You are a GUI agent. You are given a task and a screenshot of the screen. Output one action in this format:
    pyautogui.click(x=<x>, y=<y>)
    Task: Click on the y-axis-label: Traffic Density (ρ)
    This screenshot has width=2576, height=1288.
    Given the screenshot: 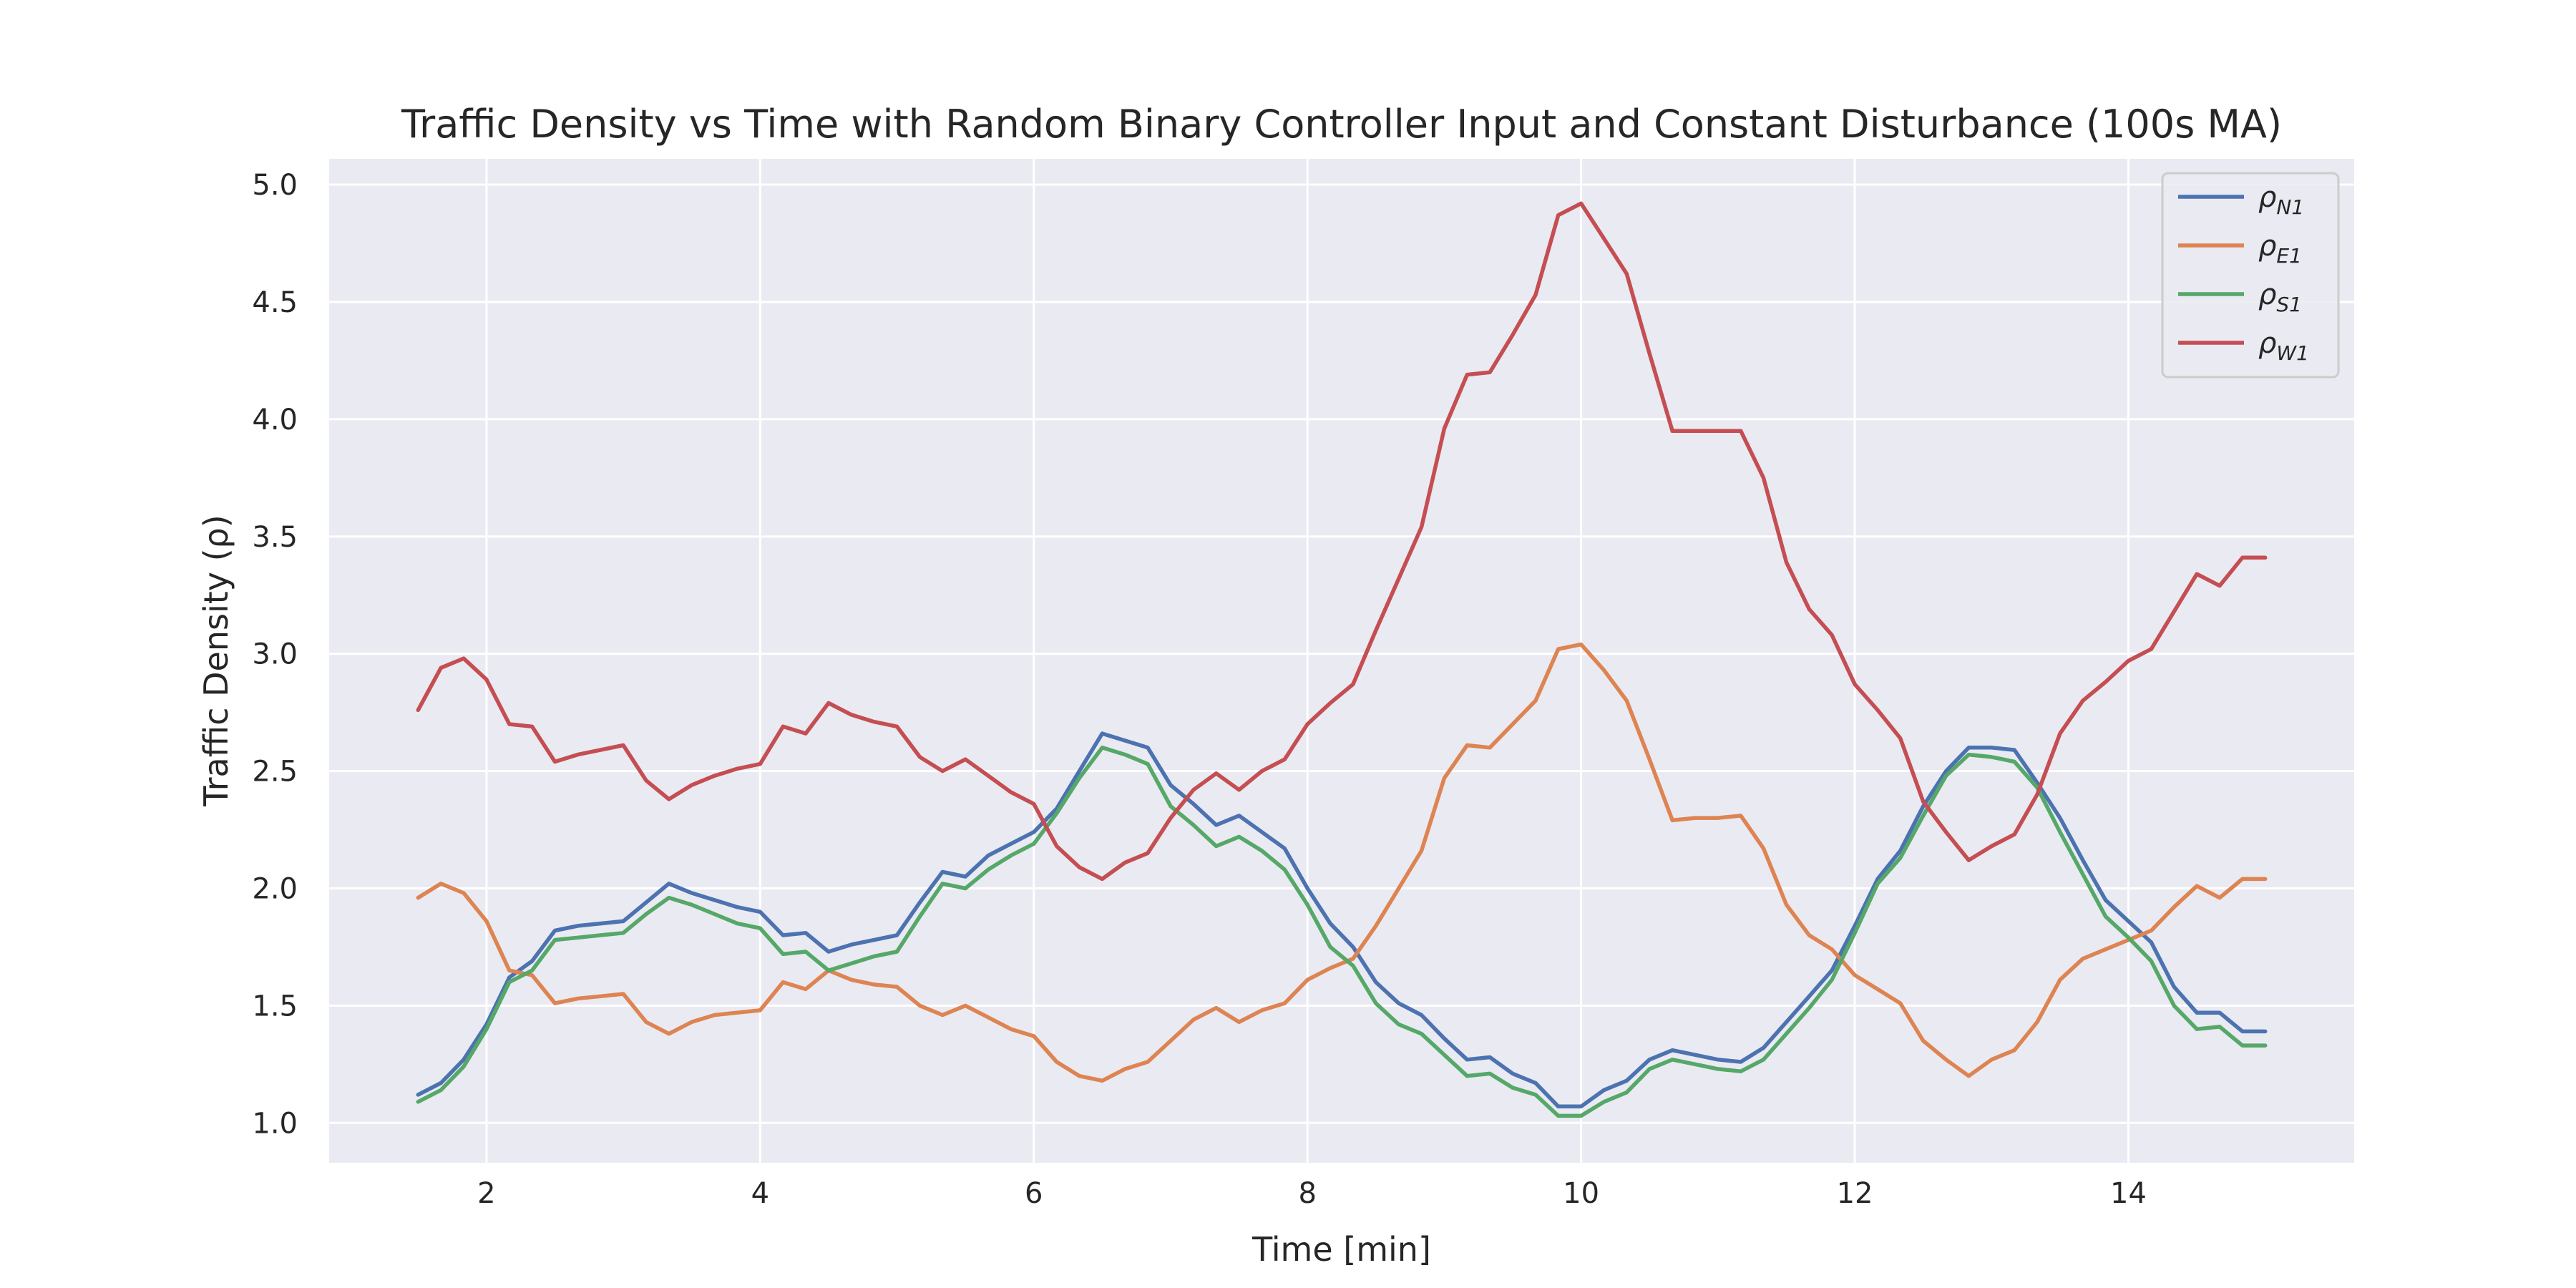 What is the action you would take?
    pyautogui.click(x=216, y=660)
    